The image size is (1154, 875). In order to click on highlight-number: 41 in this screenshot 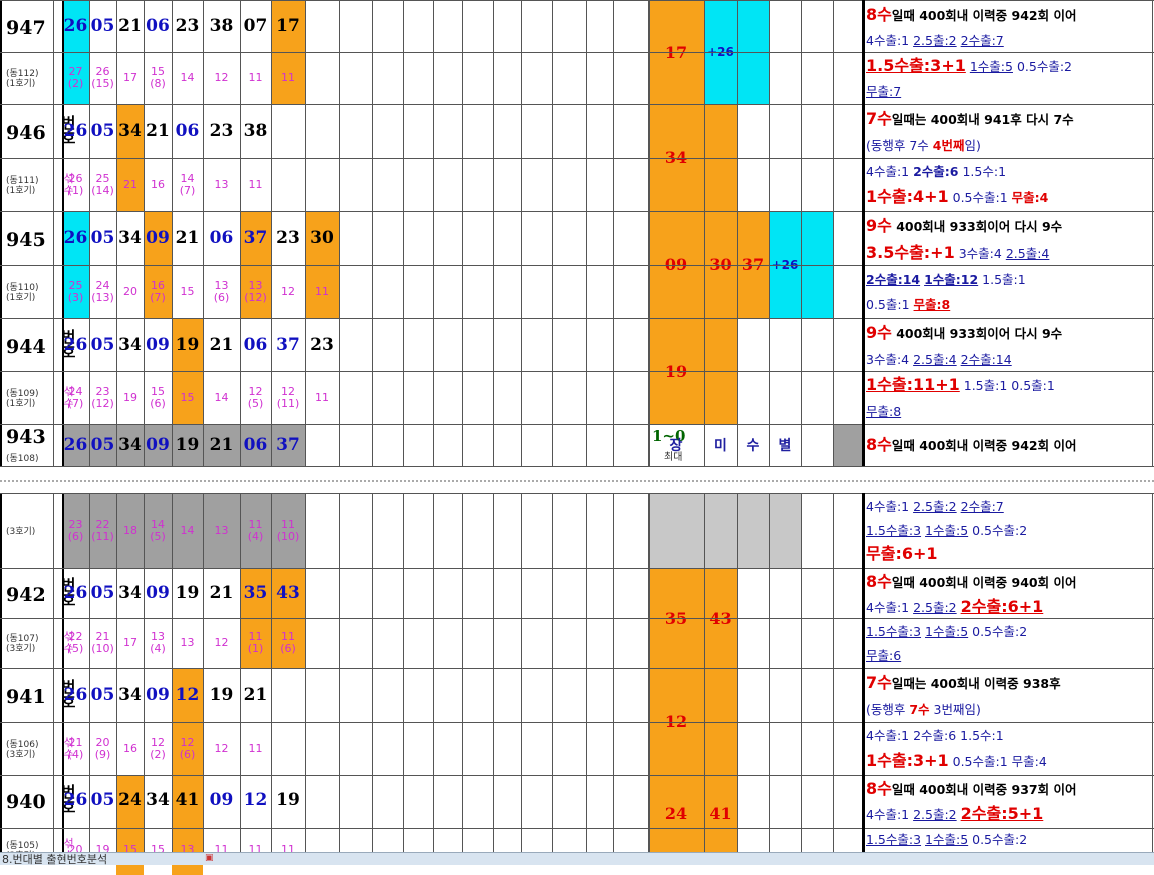, I will do `click(720, 813)`.